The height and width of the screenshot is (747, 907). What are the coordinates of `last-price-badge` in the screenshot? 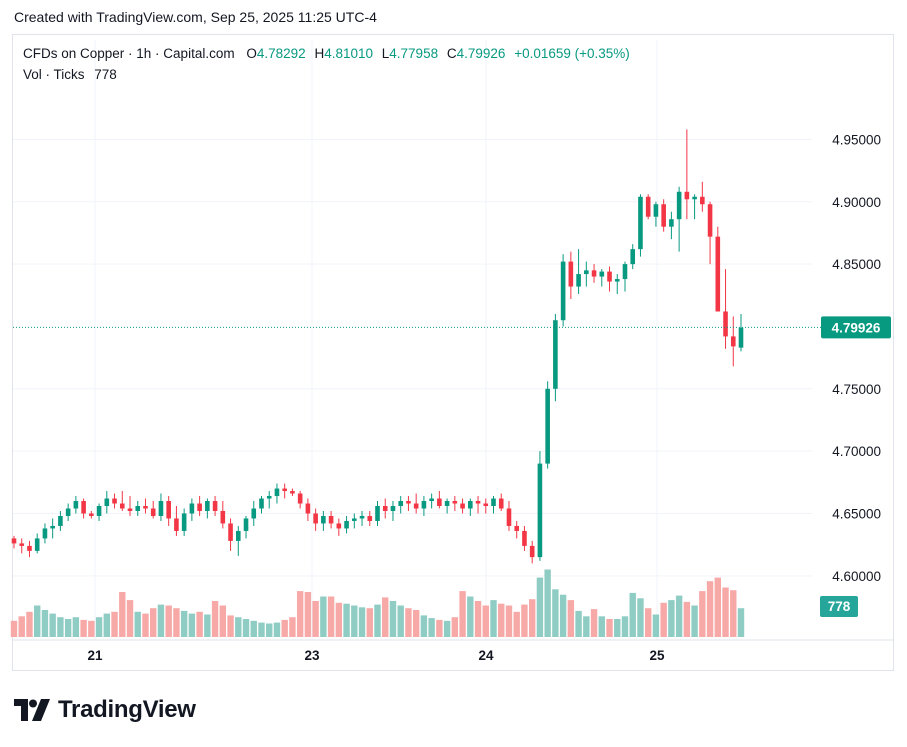 It's located at (856, 327).